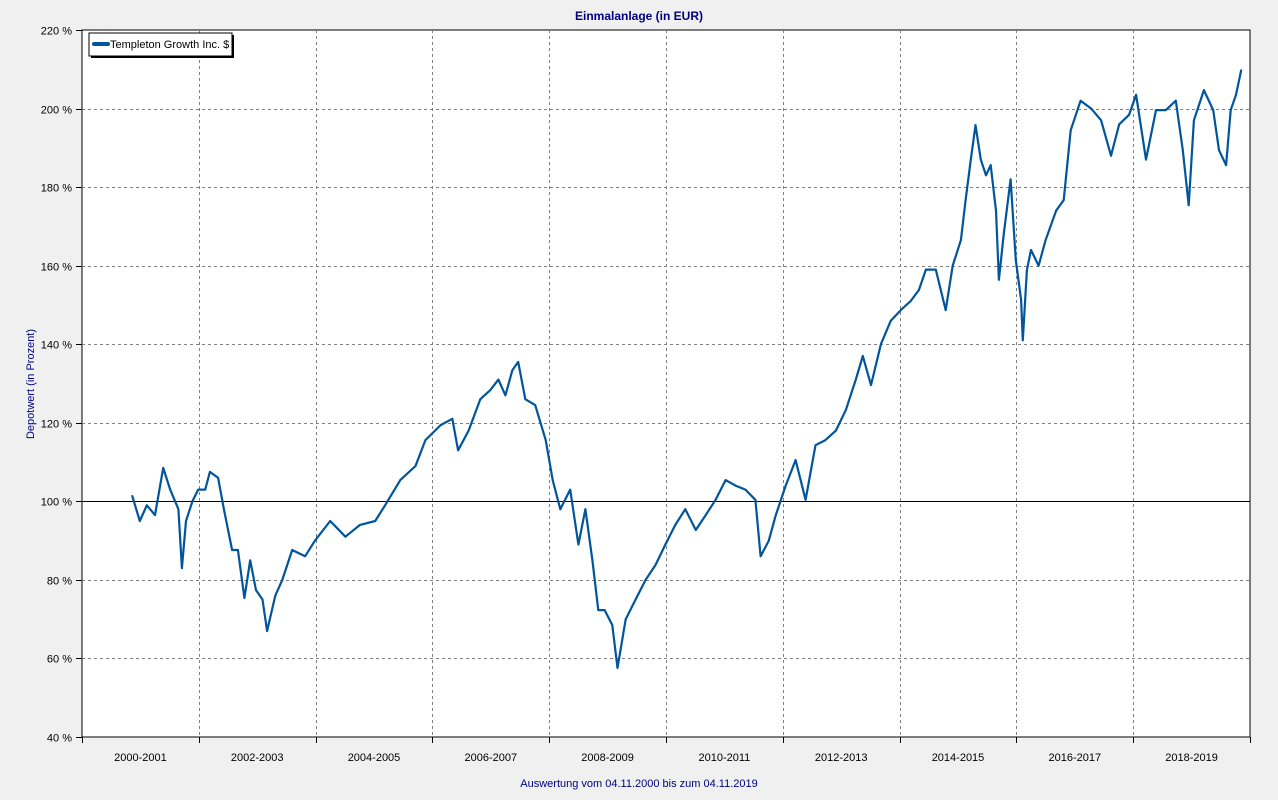  What do you see at coordinates (56, 32) in the screenshot?
I see `y-tick-label: 220 %` at bounding box center [56, 32].